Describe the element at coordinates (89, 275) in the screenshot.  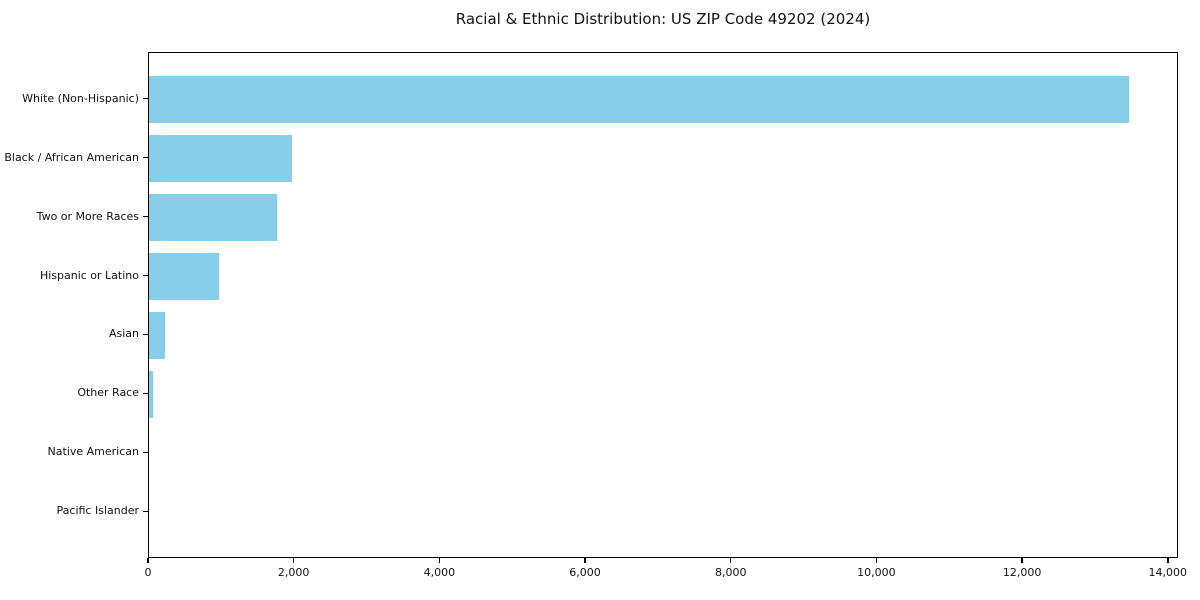
I see `y-tick-label: Hispanic or Latino` at that location.